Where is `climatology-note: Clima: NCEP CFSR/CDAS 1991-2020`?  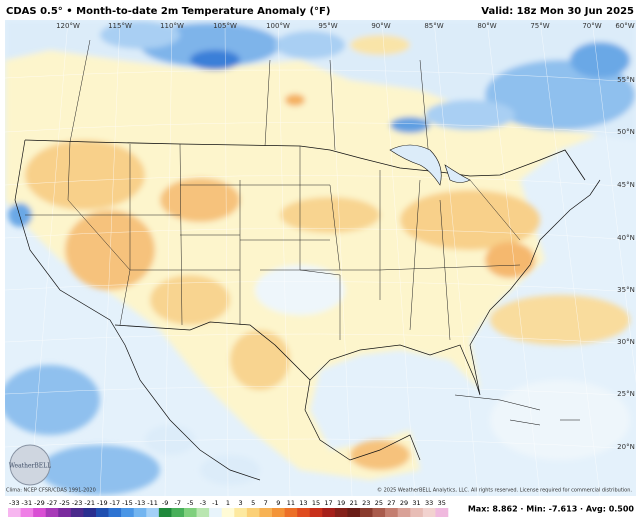
climatology-note: Clima: NCEP CFSR/CDAS 1991-2020 is located at coordinates (51, 491).